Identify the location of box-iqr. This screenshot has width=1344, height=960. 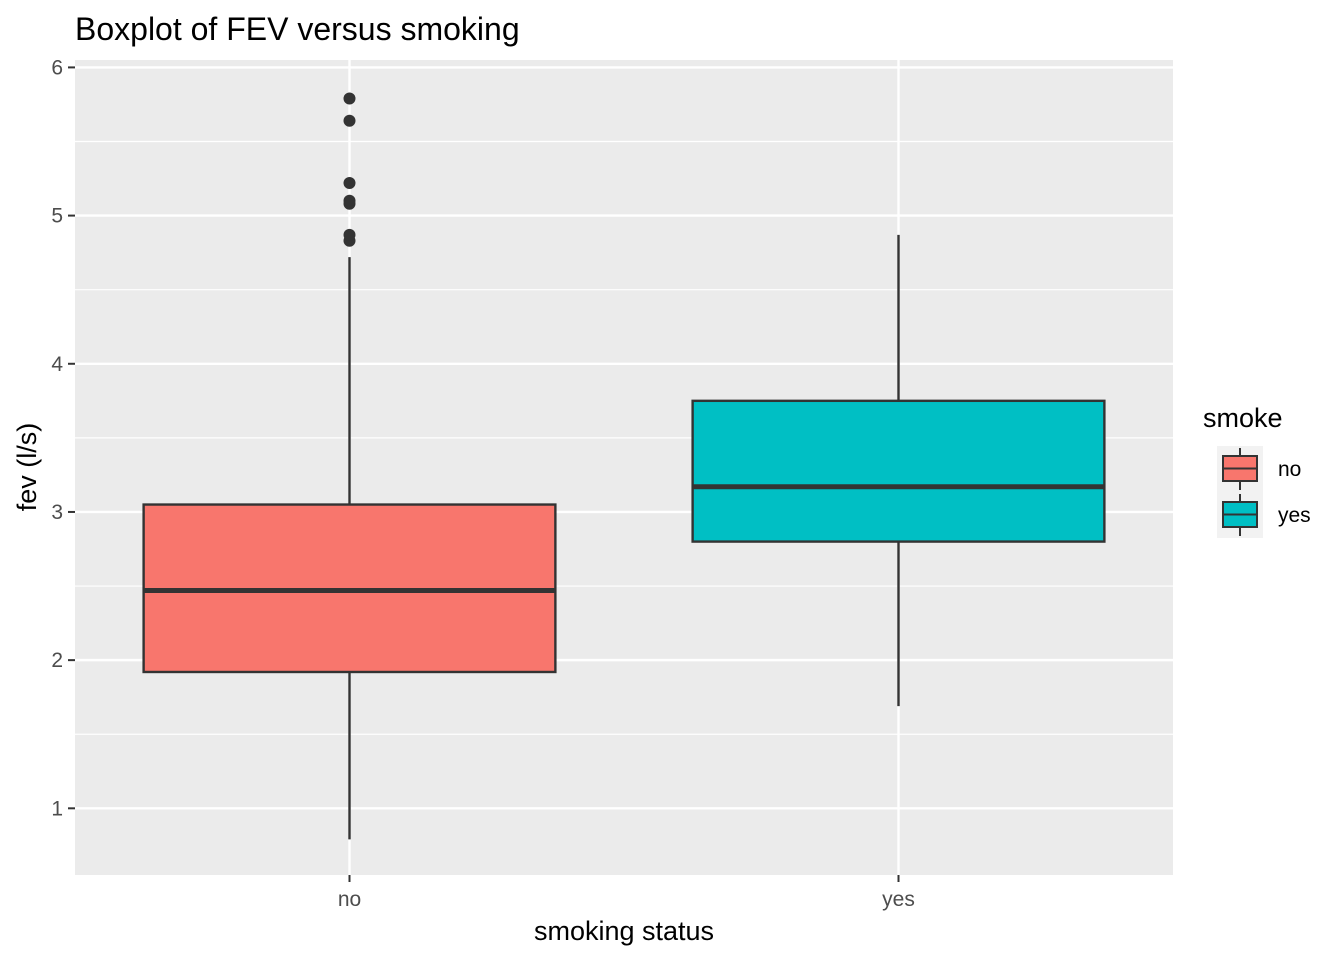
(898, 471).